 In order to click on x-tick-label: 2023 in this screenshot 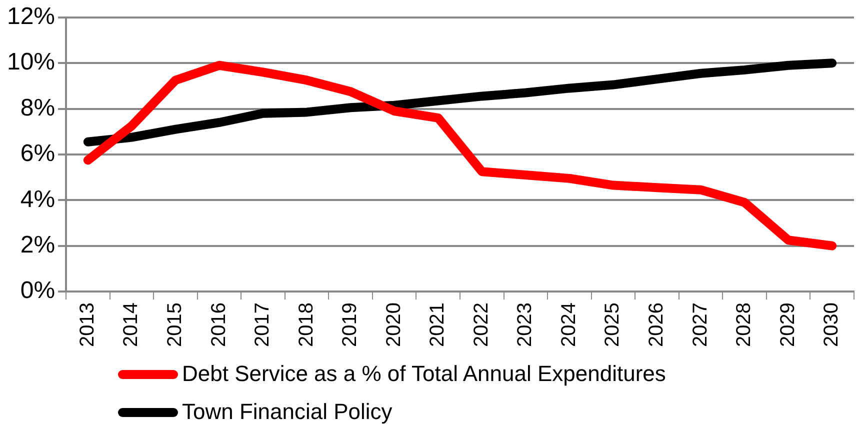, I will do `click(525, 325)`.